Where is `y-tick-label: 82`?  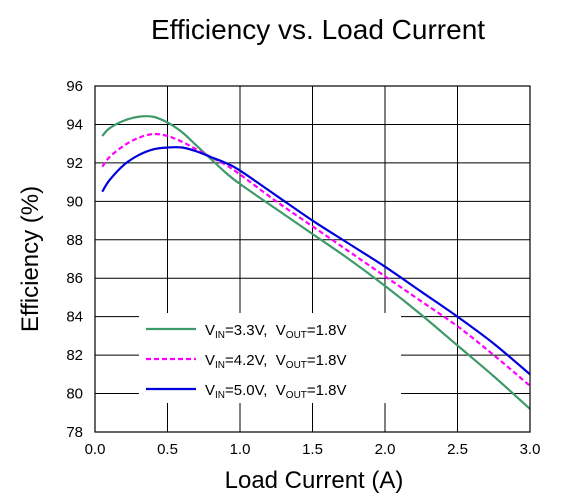 y-tick-label: 82 is located at coordinates (74, 355).